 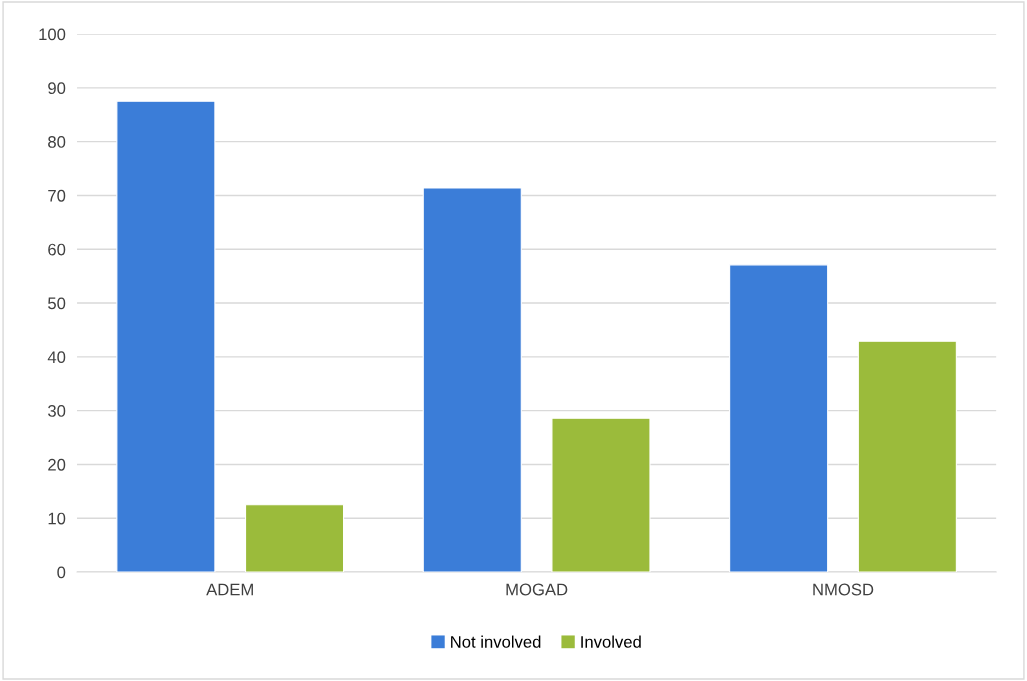 I want to click on y-tick-label: 60, so click(x=57, y=249).